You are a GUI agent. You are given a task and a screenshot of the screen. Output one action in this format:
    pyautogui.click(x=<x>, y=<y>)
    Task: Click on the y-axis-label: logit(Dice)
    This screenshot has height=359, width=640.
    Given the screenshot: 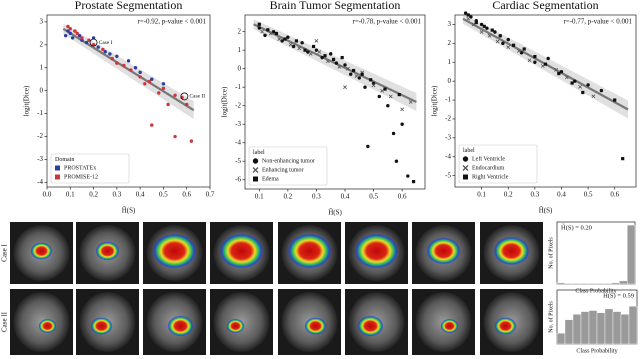 What is the action you would take?
    pyautogui.click(x=225, y=101)
    